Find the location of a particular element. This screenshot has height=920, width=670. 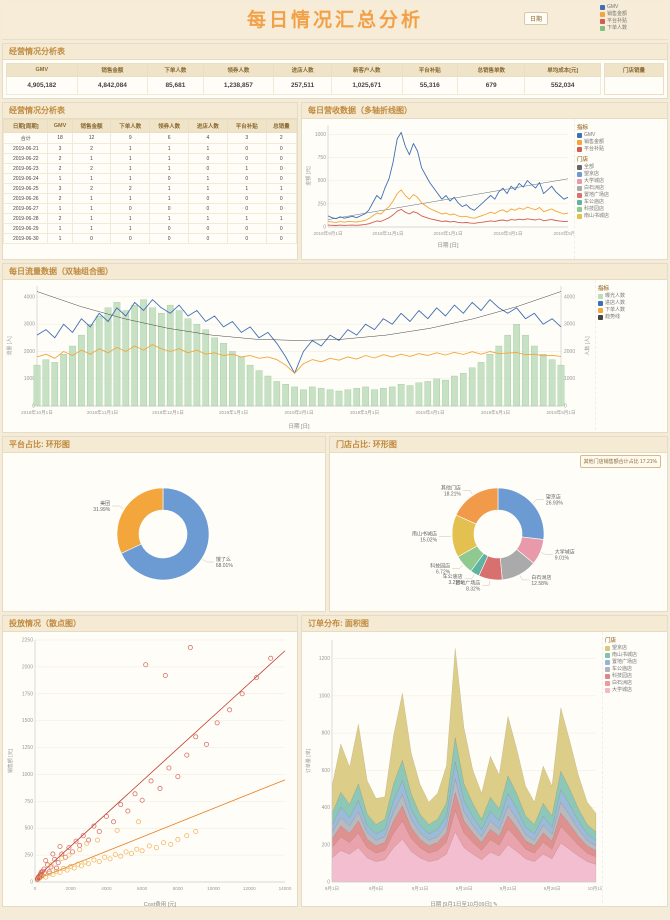

store-sales-card: 门店销量 is located at coordinates (634, 79).